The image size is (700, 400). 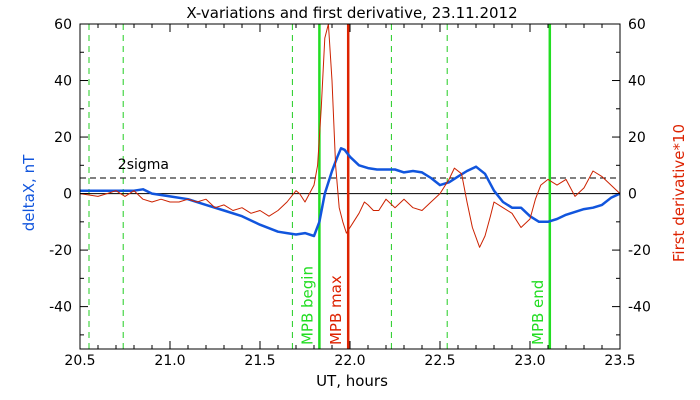 I want to click on y-tick-label-left: 20, so click(x=63, y=138).